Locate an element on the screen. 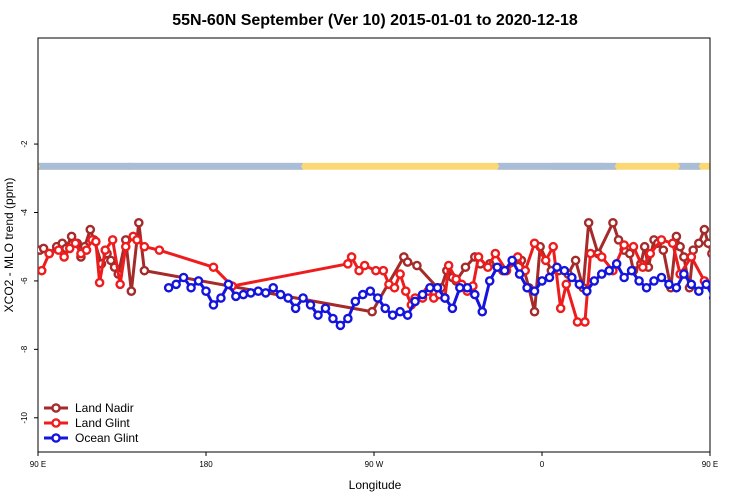  y-tick-label: -10 is located at coordinates (24, 417).